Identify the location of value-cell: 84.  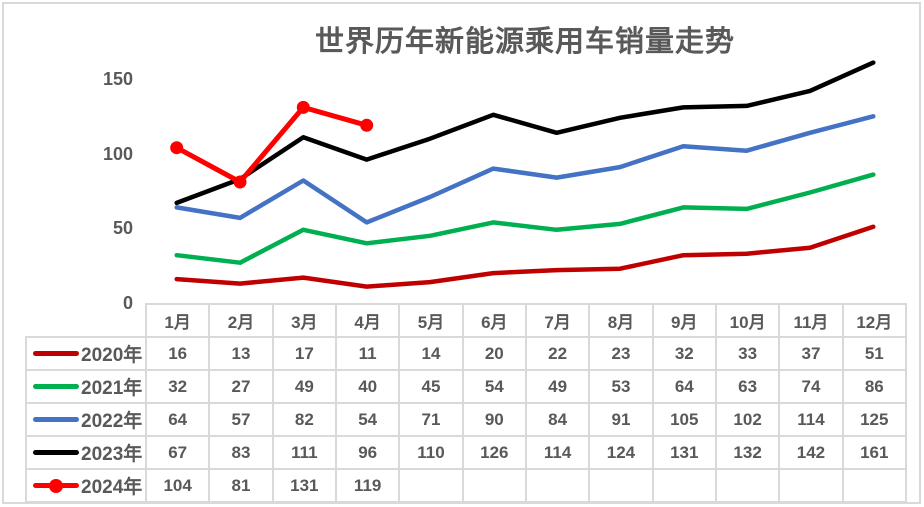
(557, 419).